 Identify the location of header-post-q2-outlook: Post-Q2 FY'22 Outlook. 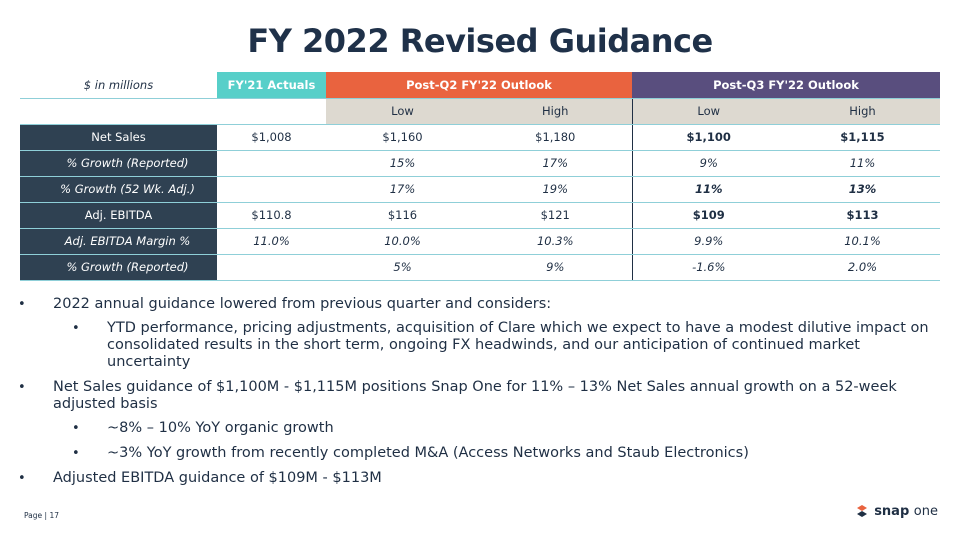
(479, 85).